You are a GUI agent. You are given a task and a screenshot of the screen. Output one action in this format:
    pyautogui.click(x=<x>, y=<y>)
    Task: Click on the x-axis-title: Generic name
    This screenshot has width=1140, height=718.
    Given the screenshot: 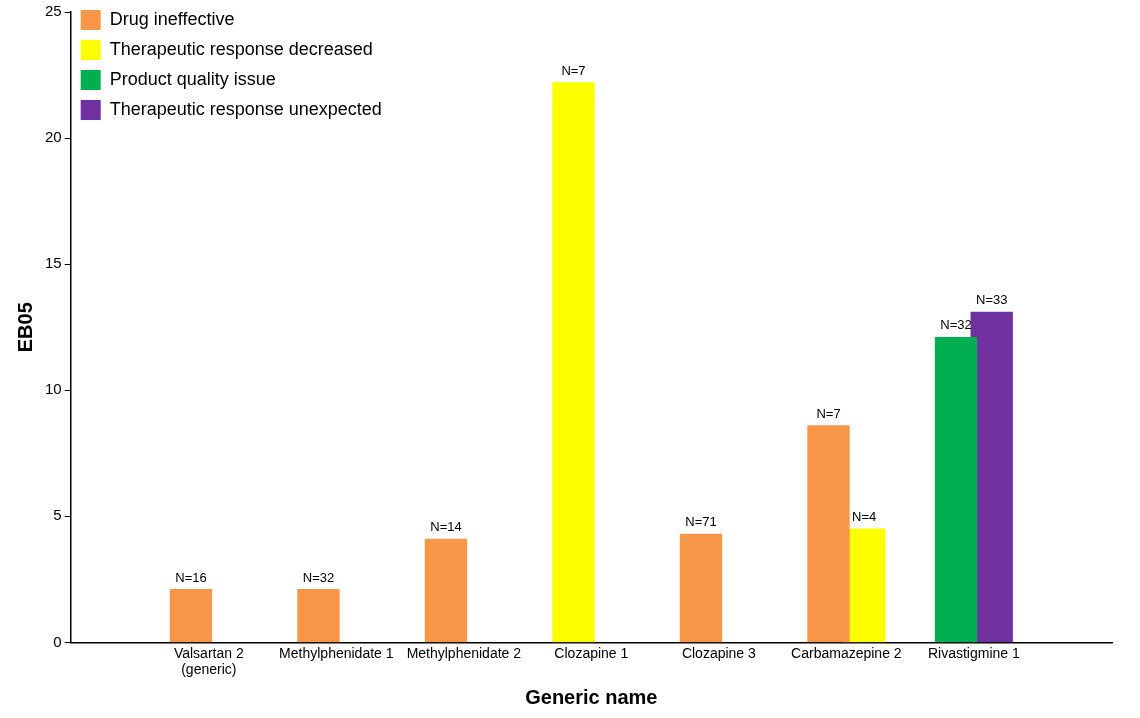 What is the action you would take?
    pyautogui.click(x=591, y=696)
    